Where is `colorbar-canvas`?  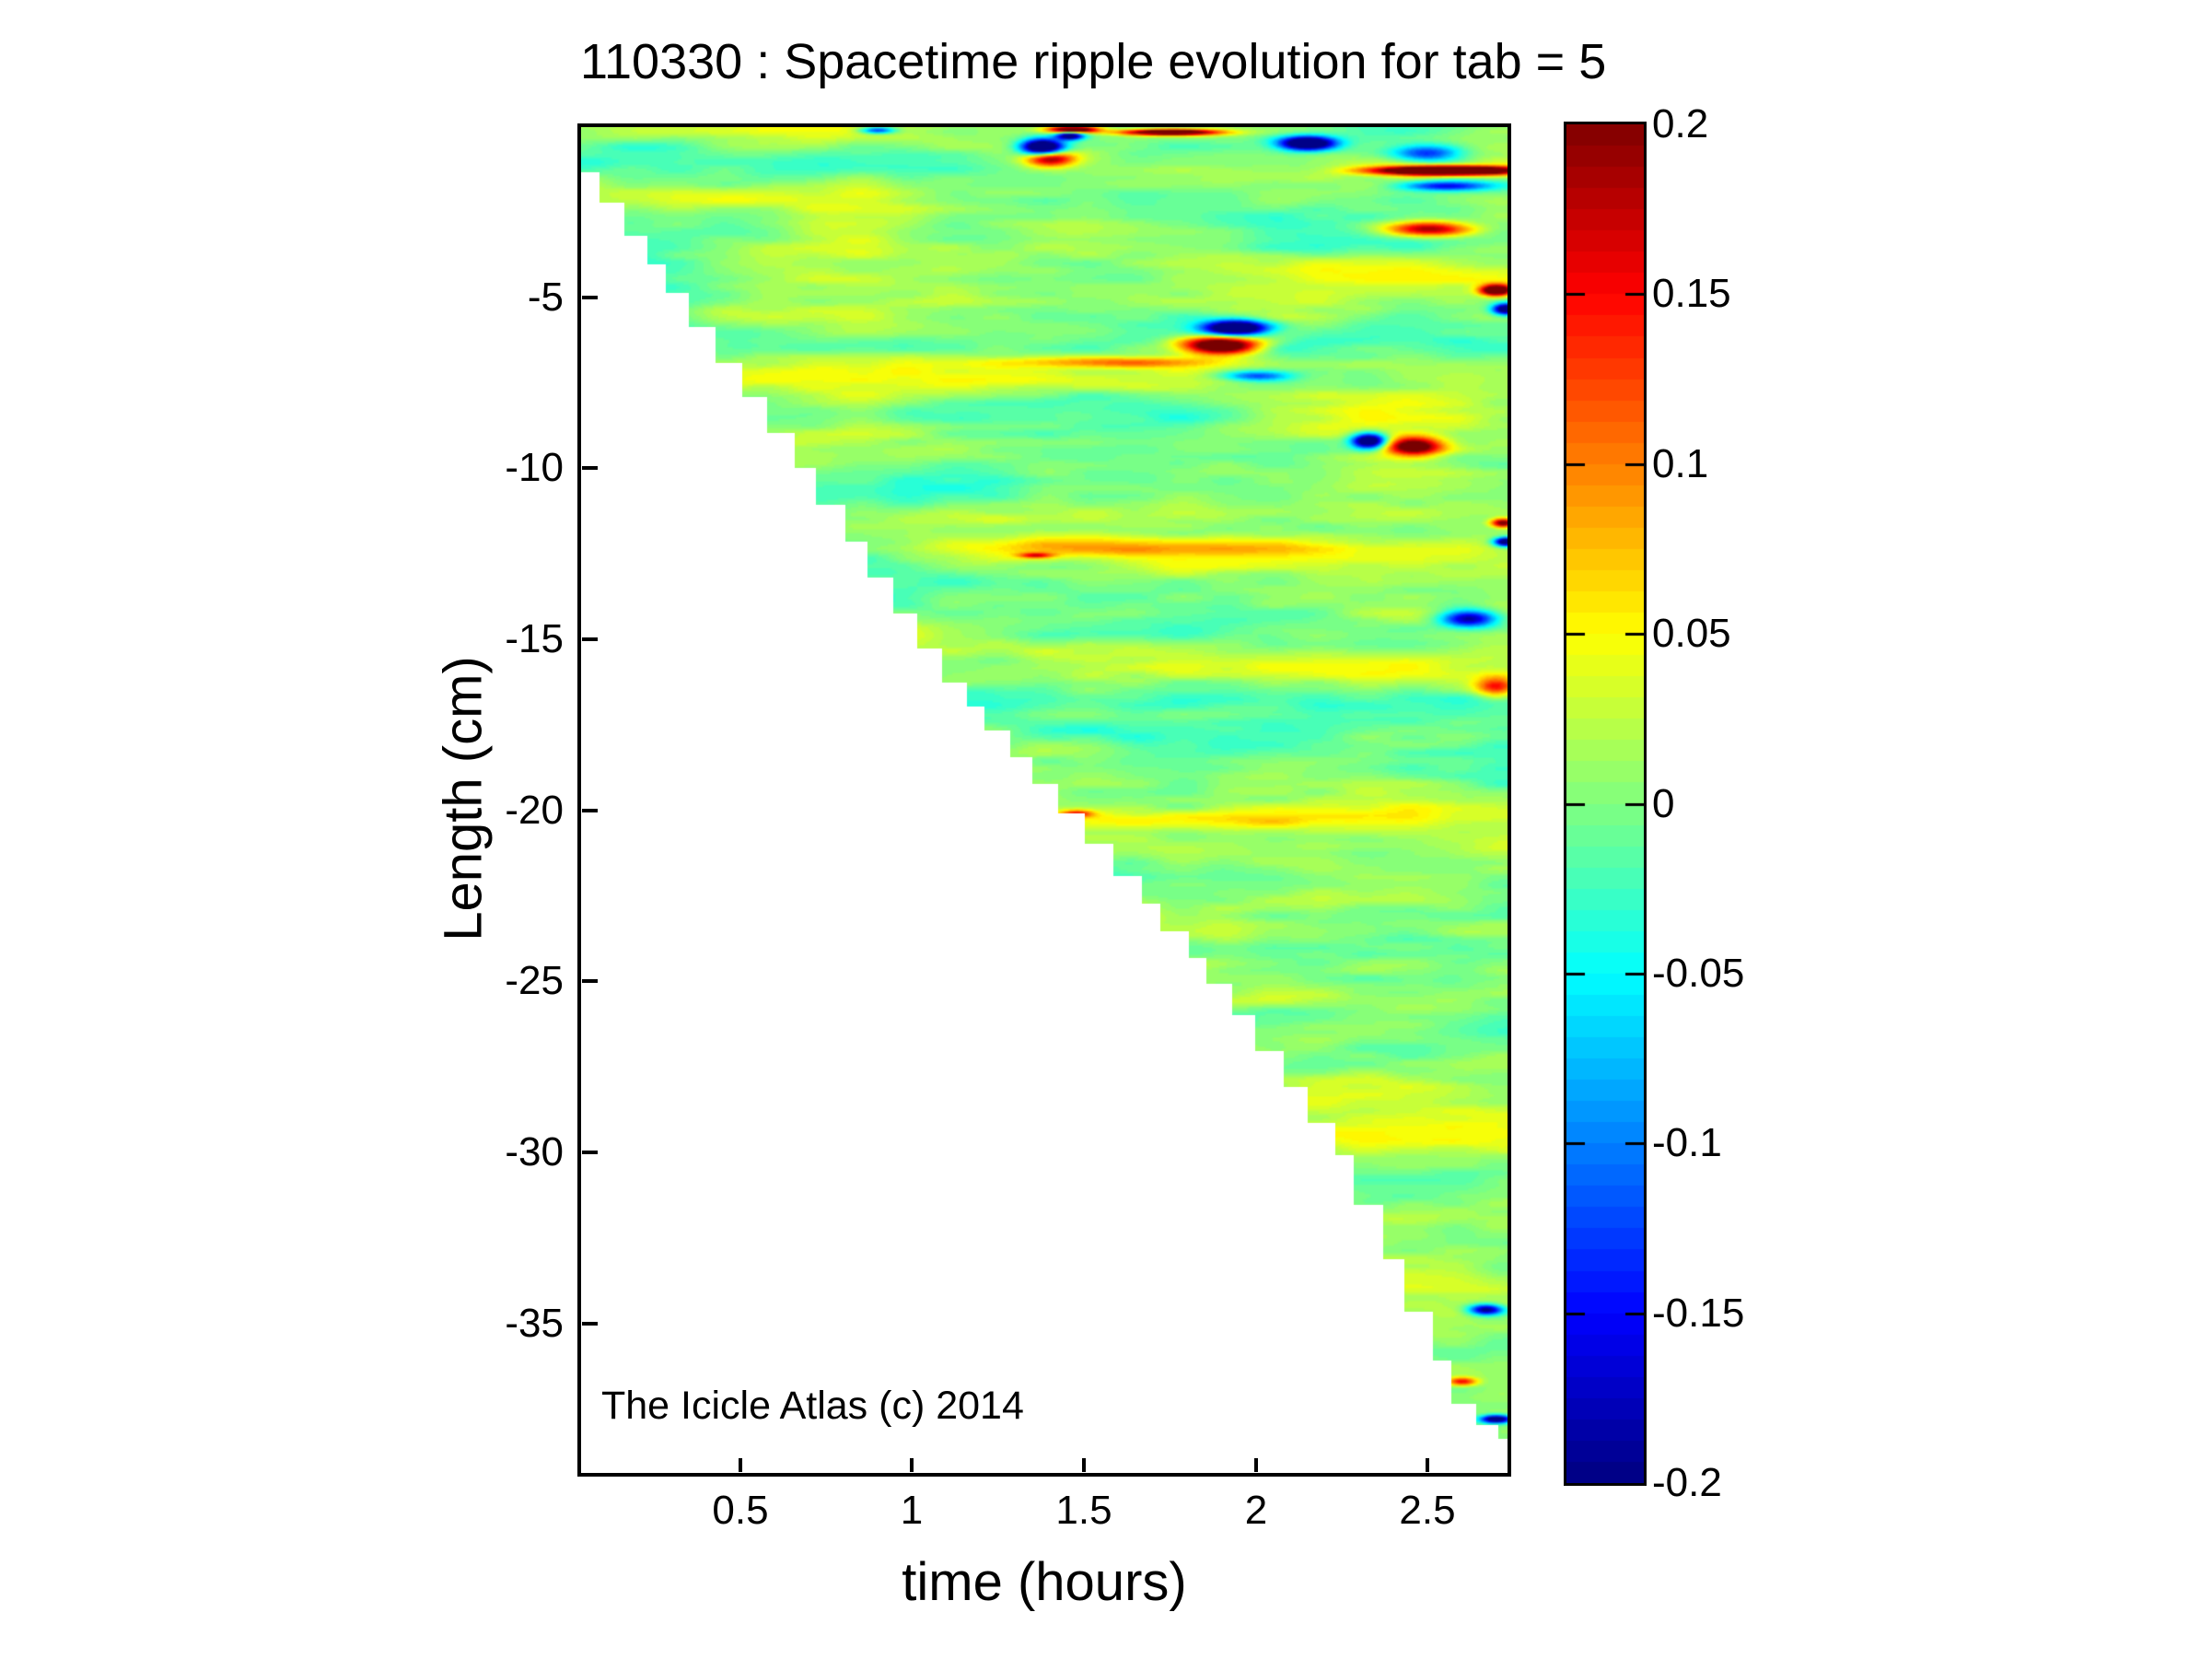 colorbar-canvas is located at coordinates (1605, 803).